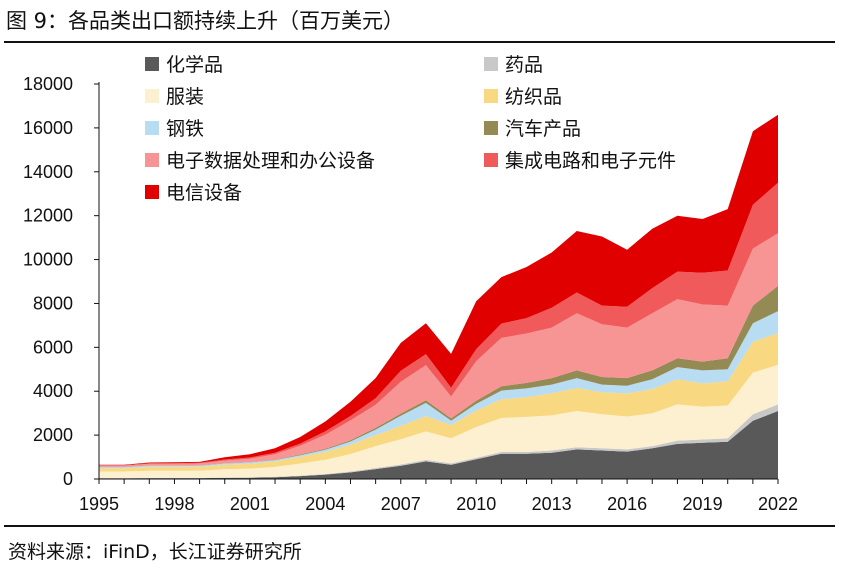 The height and width of the screenshot is (579, 843). What do you see at coordinates (68, 479) in the screenshot?
I see `y-tick-label: 0` at bounding box center [68, 479].